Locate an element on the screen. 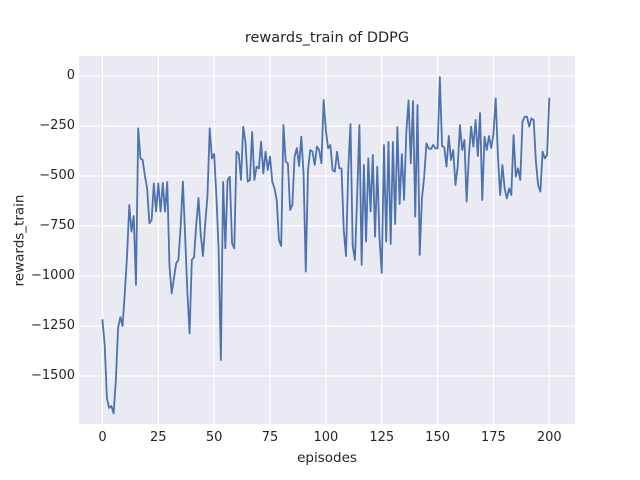 Image resolution: width=640 pixels, height=480 pixels. x-axis-label: episodes is located at coordinates (327, 458).